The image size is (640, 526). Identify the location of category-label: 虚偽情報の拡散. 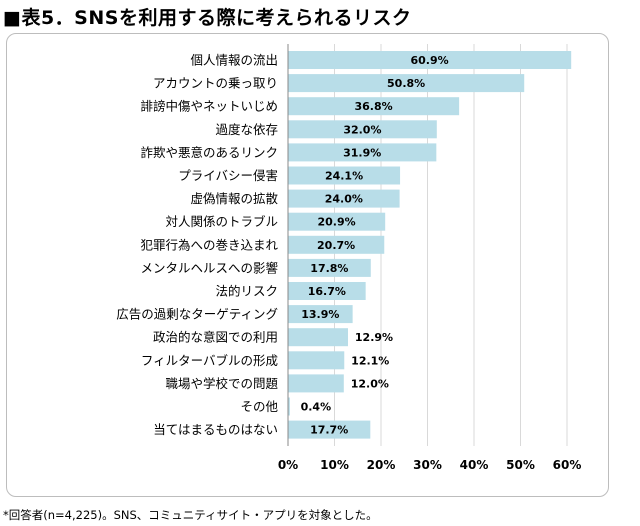
(234, 198).